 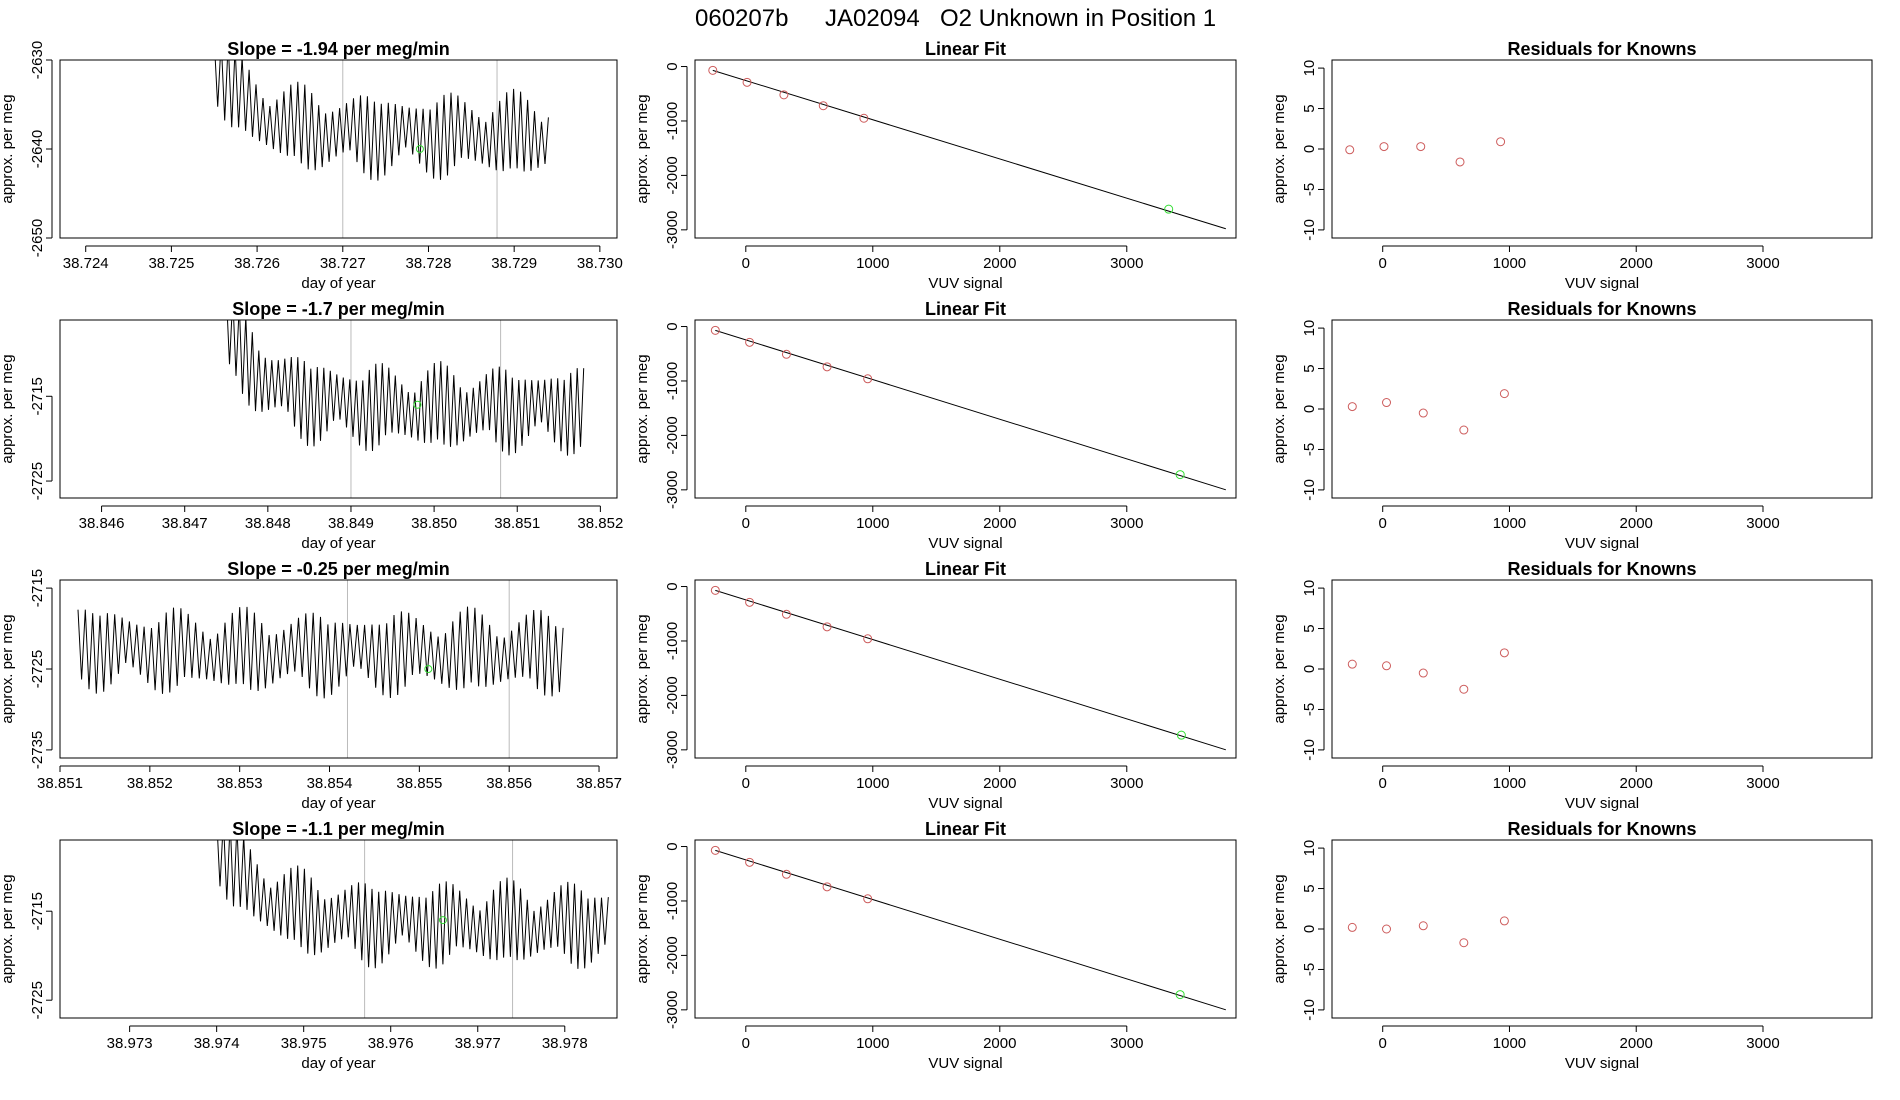 I want to click on x-tick-label: 38.856, so click(x=509, y=783).